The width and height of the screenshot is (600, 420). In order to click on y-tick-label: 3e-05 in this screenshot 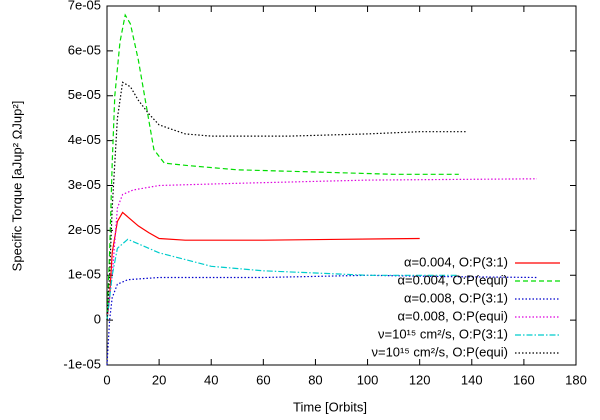, I will do `click(84, 184)`.